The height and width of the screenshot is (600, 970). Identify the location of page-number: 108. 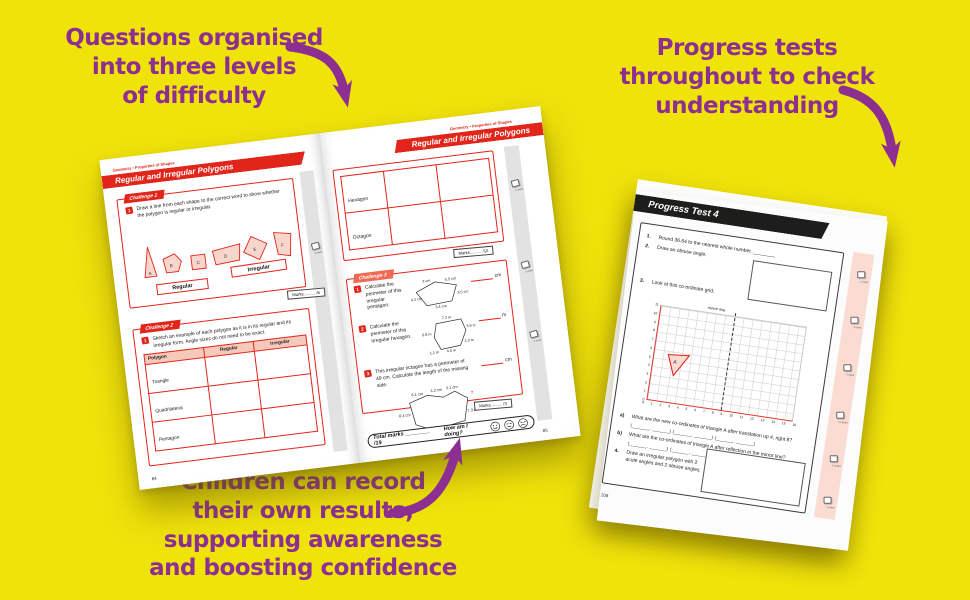
(604, 495).